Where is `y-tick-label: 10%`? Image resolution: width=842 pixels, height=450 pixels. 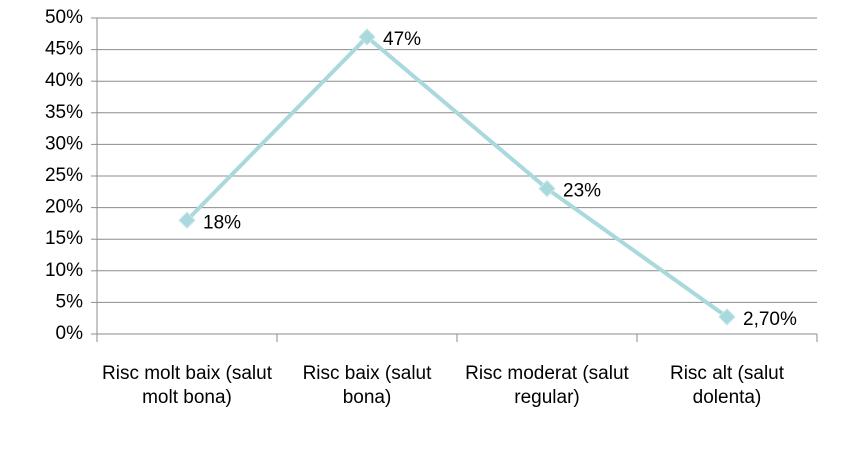
y-tick-label: 10% is located at coordinates (64, 270).